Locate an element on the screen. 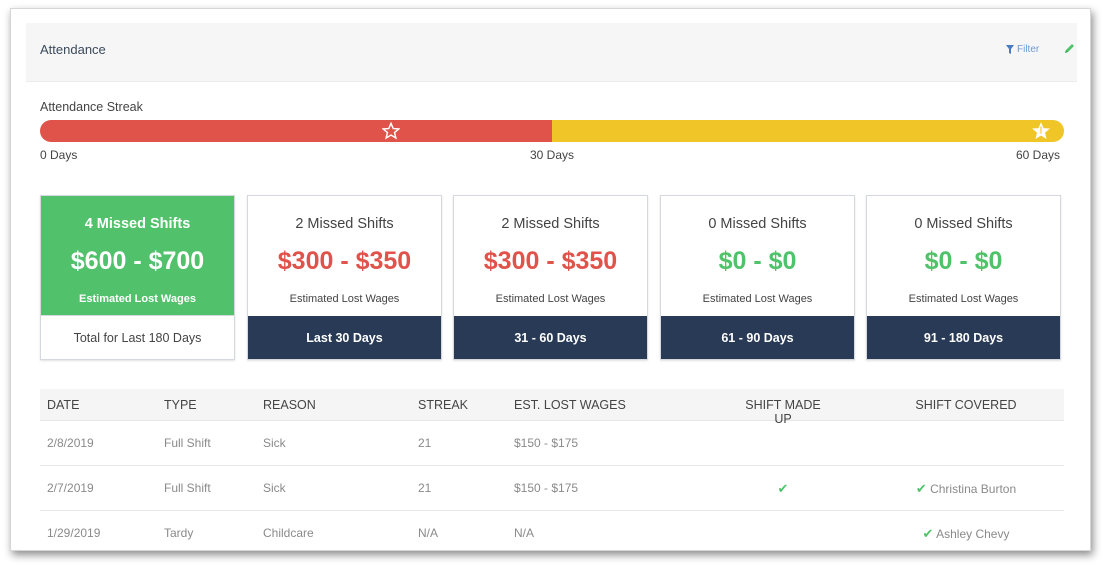  header-shift-covered: SHIFT COVERED is located at coordinates (966, 405).